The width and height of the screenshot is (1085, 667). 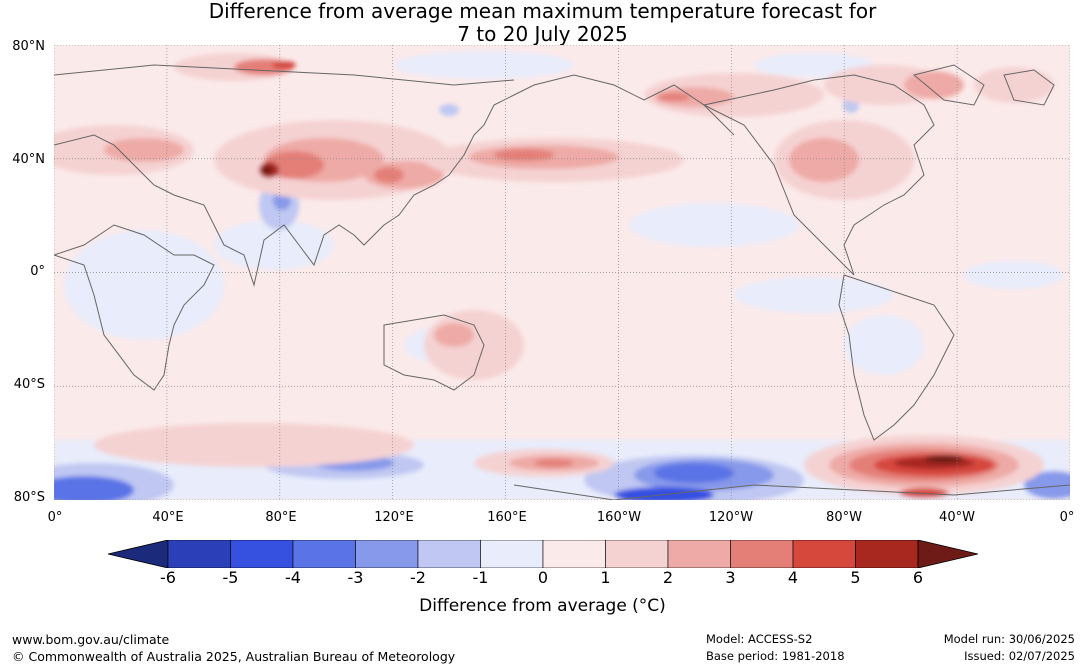 I want to click on colorbar-extend-high, so click(x=947, y=554).